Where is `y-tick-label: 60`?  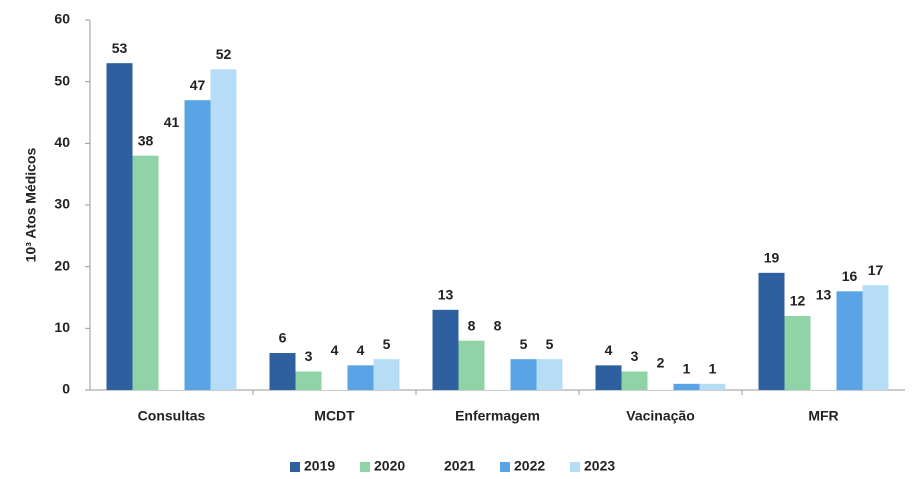 y-tick-label: 60 is located at coordinates (62, 19).